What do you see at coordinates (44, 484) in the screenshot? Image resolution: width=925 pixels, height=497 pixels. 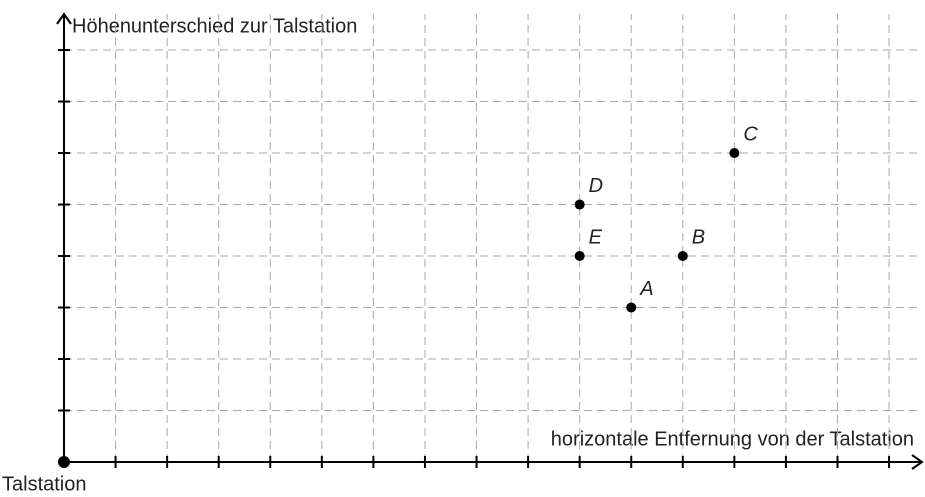 I see `origin-label: Talstation` at bounding box center [44, 484].